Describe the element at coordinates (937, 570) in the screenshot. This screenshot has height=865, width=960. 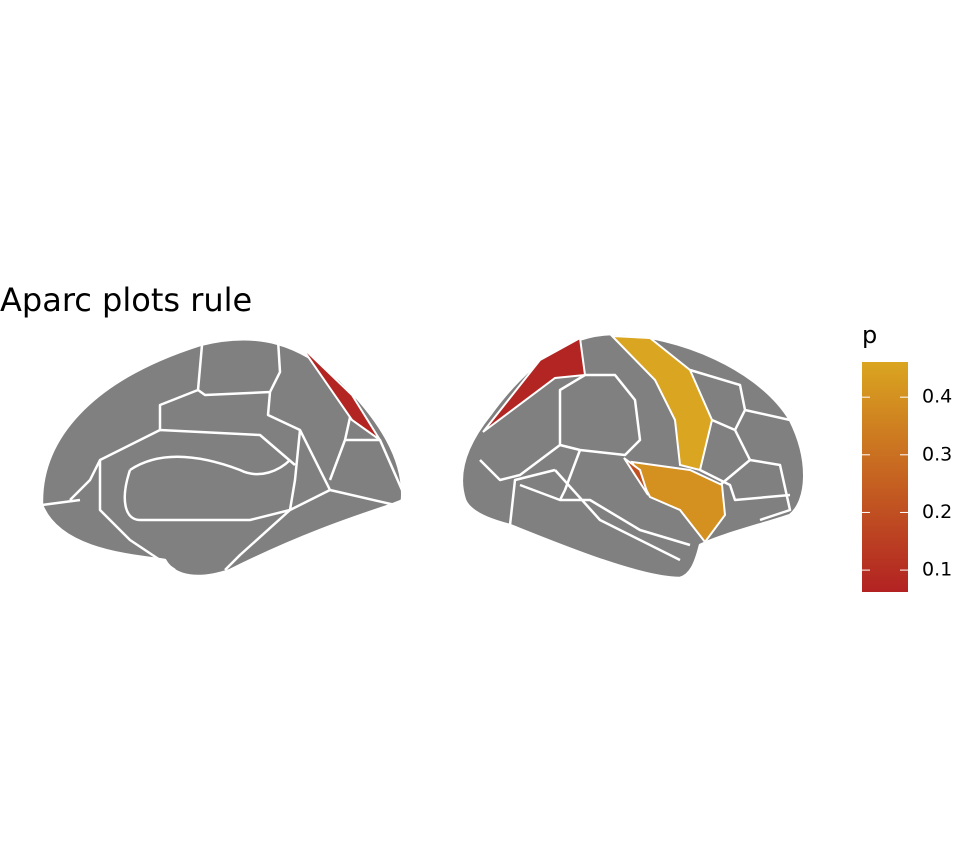
I see `colorbar-tick-label: 0.1` at that location.